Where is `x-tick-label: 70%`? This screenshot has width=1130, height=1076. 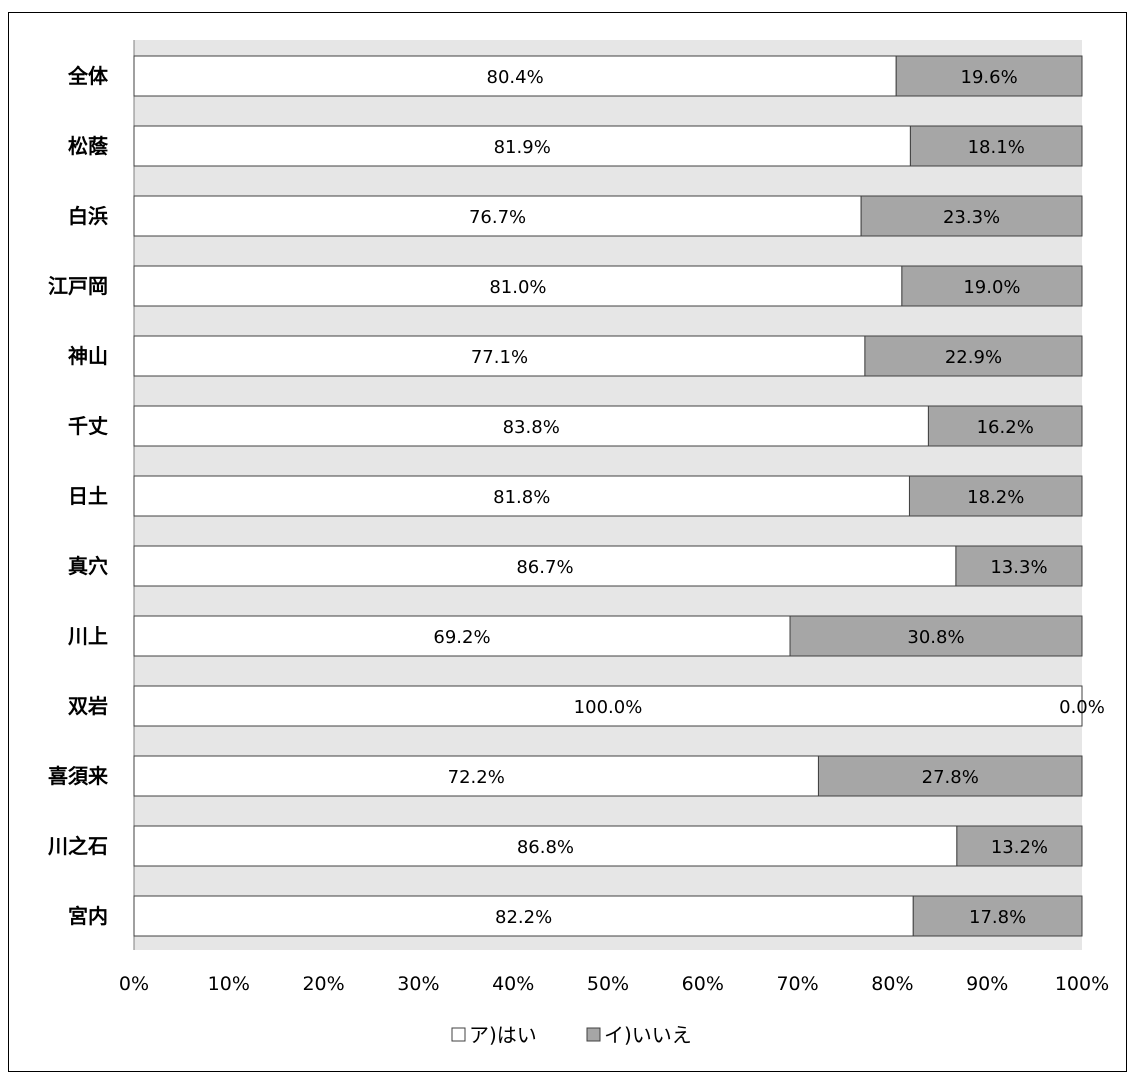
x-tick-label: 70% is located at coordinates (797, 984).